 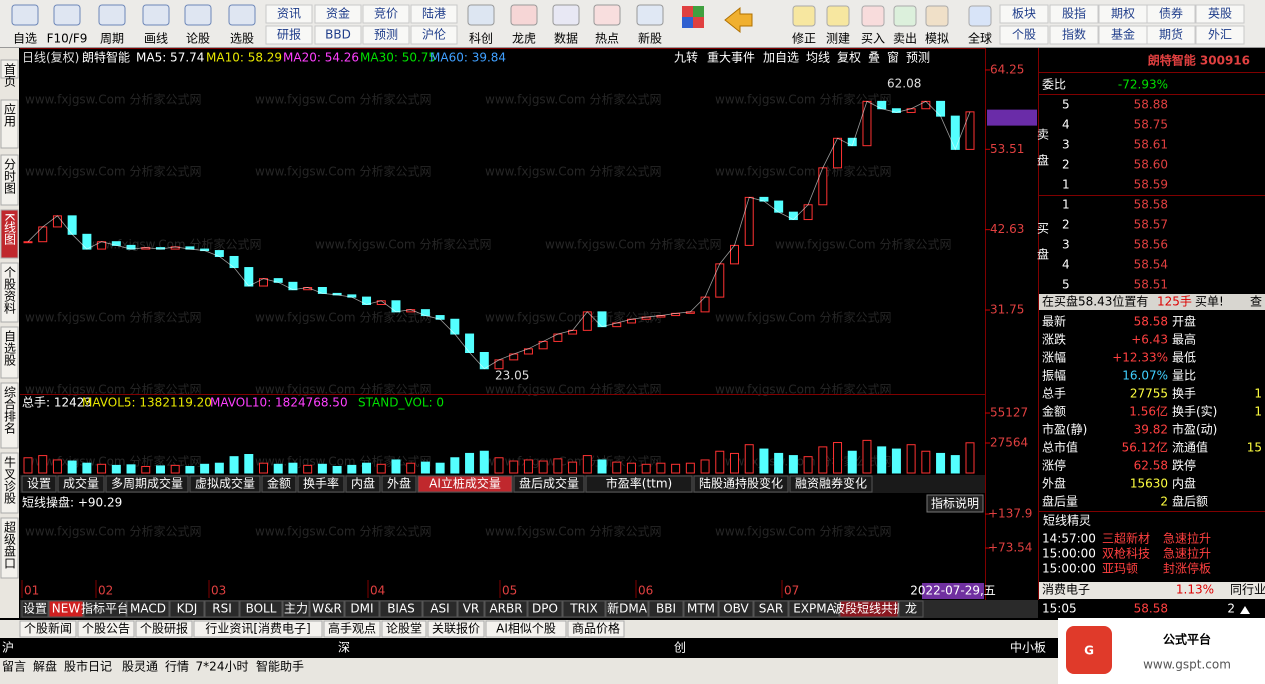 I want to click on tab-label: 新DMA, so click(x=627, y=608).